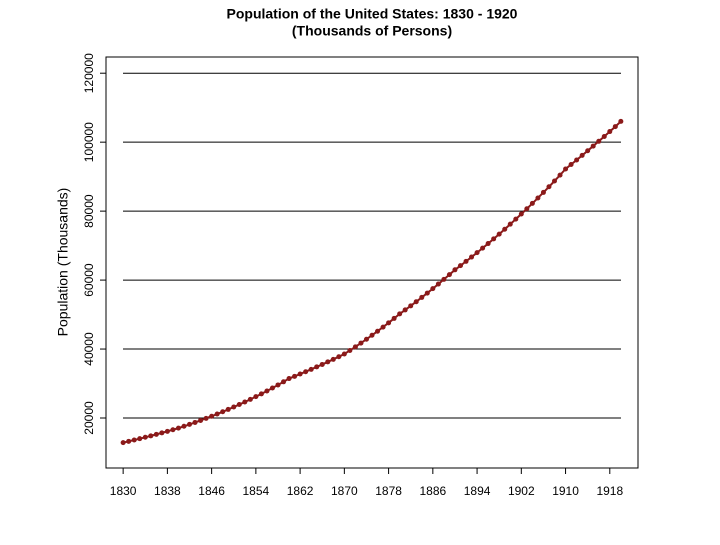 This screenshot has height=545, width=720. Describe the element at coordinates (477, 491) in the screenshot. I see `x-tick-label: 1894` at that location.